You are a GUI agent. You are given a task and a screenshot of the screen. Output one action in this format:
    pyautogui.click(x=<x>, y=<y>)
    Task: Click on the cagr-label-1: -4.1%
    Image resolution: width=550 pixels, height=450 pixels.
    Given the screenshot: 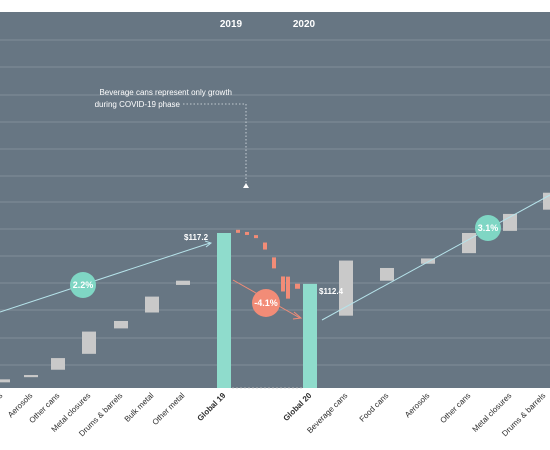 What is the action you would take?
    pyautogui.click(x=266, y=303)
    